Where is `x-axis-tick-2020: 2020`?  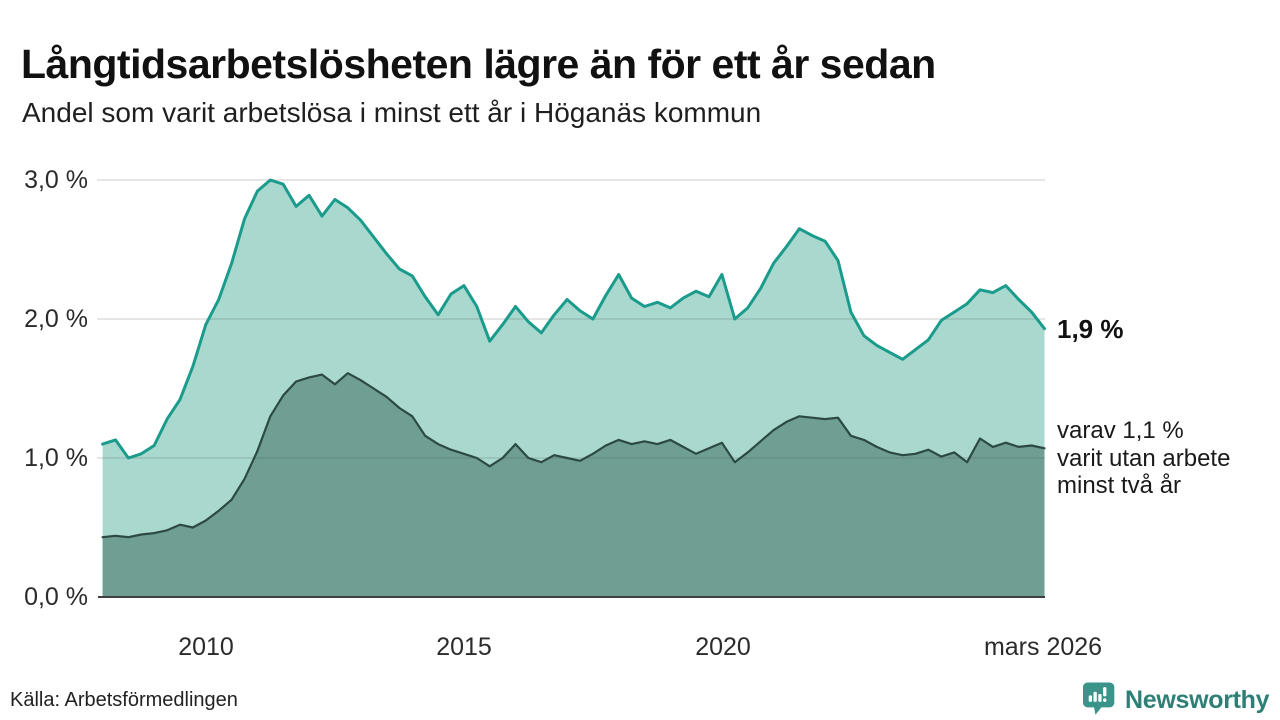
x-axis-tick-2020: 2020 is located at coordinates (723, 647).